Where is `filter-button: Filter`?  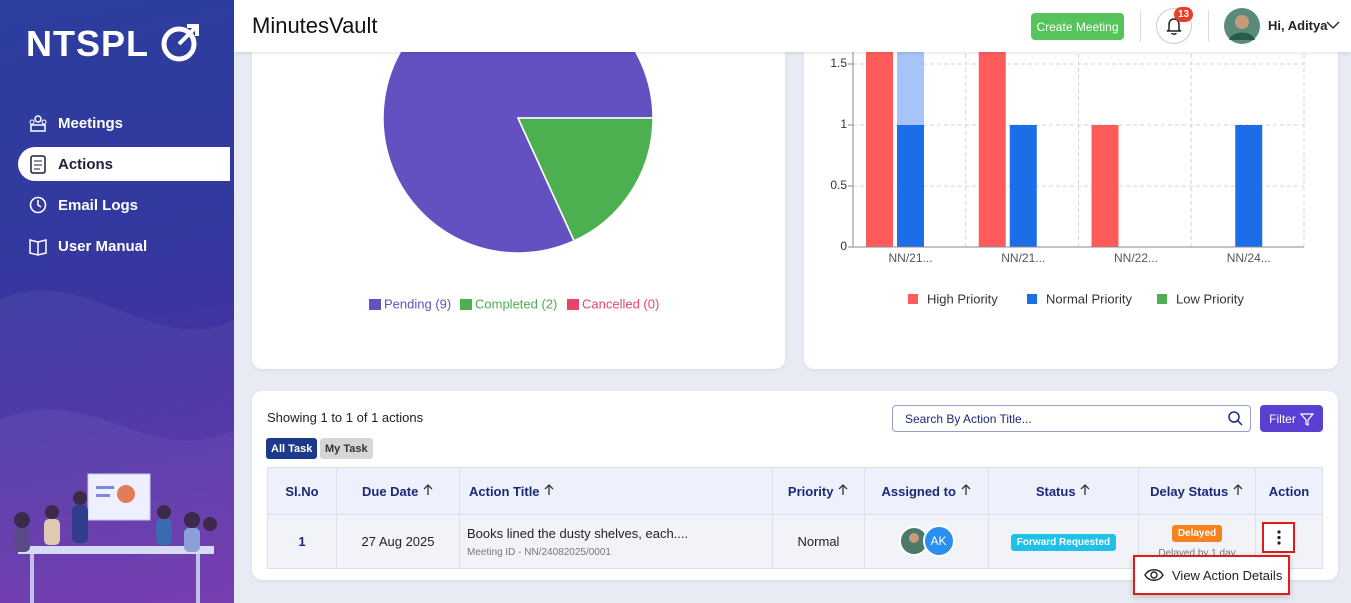
filter-button: Filter is located at coordinates (1291, 418).